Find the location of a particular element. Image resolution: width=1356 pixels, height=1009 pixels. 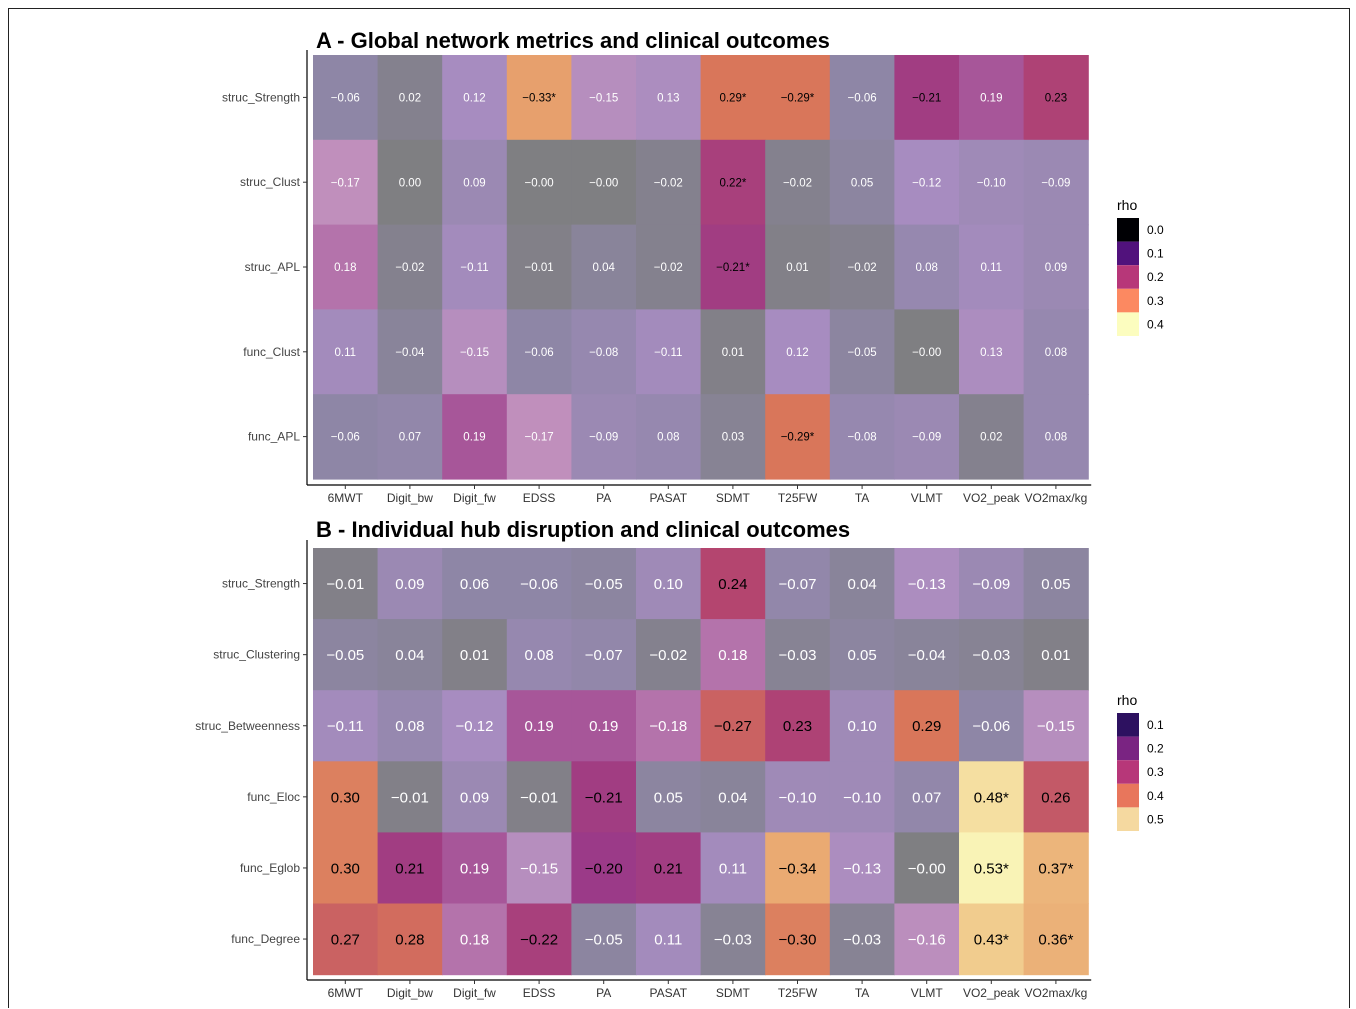

column-label: PASAT is located at coordinates (669, 498).